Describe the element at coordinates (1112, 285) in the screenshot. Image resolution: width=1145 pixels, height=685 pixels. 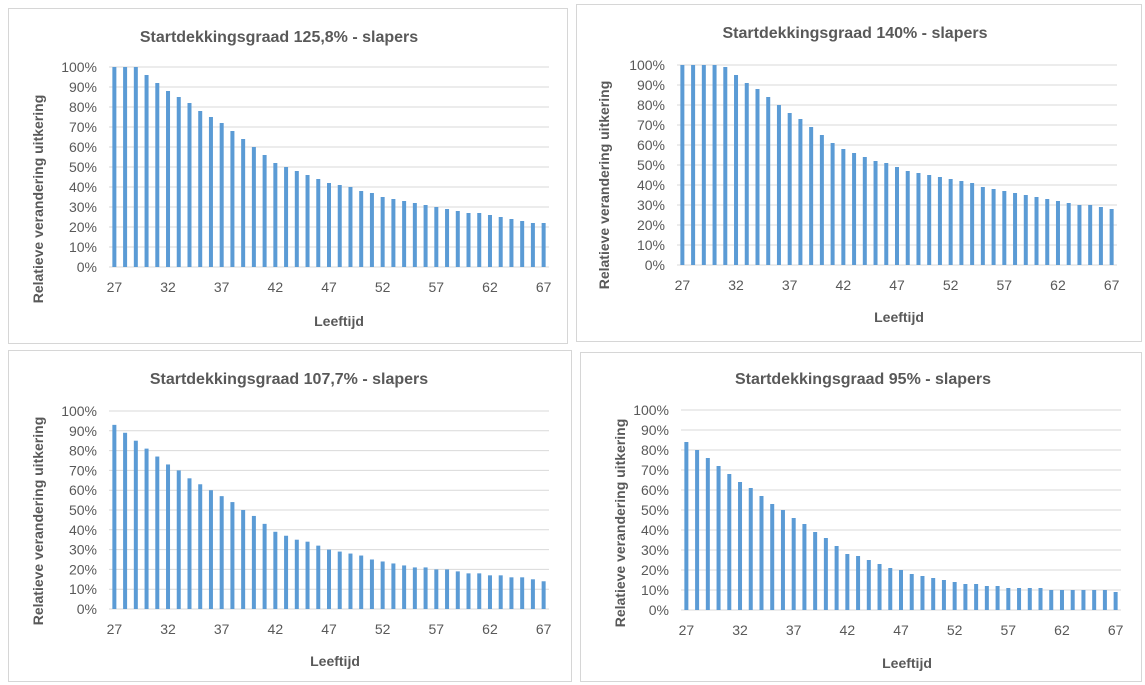
I see `x-tick-label: 67` at that location.